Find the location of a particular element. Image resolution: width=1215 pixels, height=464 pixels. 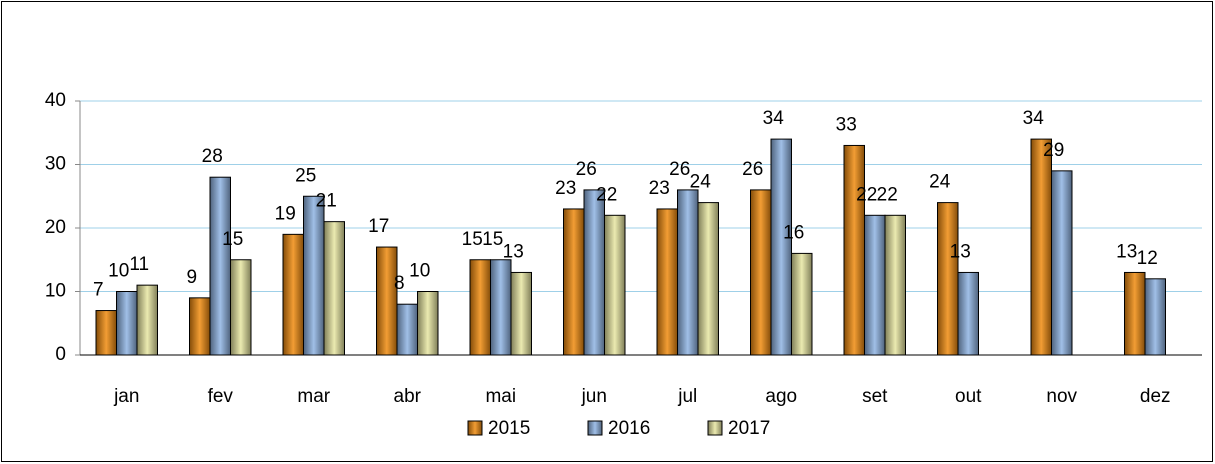

x-tick-label: out is located at coordinates (968, 396).